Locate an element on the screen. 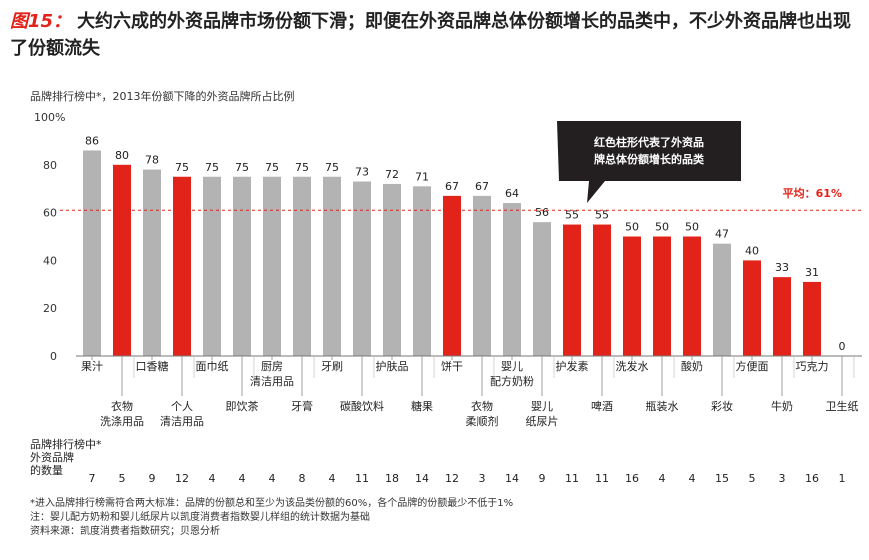 The image size is (869, 560). brand-count-value: 12 is located at coordinates (182, 478).